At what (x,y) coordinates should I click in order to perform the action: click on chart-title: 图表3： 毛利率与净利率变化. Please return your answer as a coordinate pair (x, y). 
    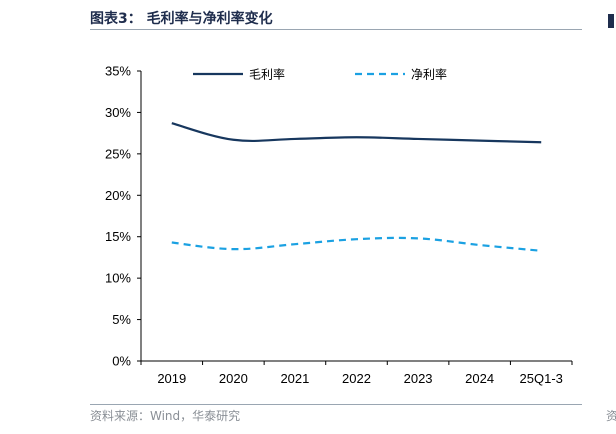
    Looking at the image, I should click on (181, 19).